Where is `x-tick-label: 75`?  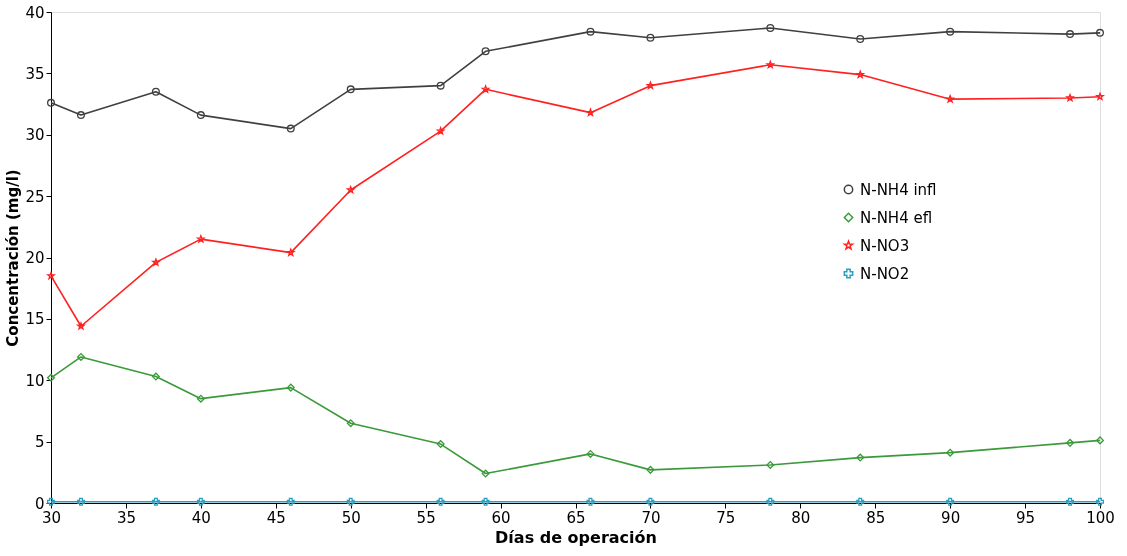
x-tick-label: 75 is located at coordinates (726, 517).